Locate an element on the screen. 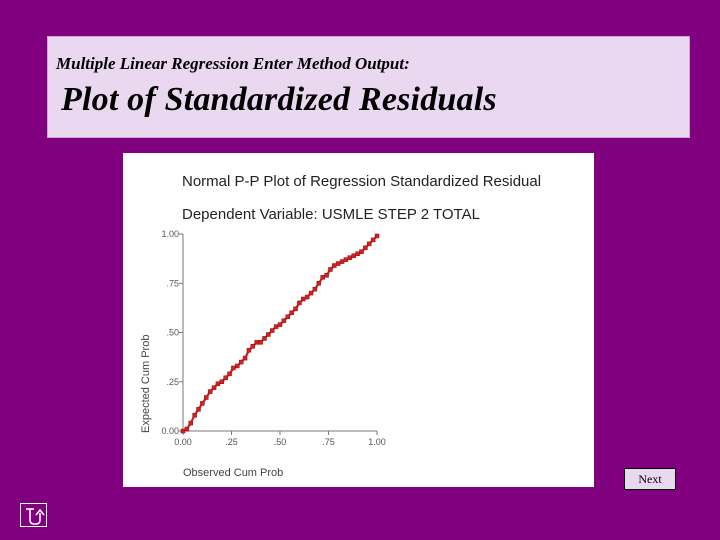  y-tick-label: 1.00 is located at coordinates (170, 234).